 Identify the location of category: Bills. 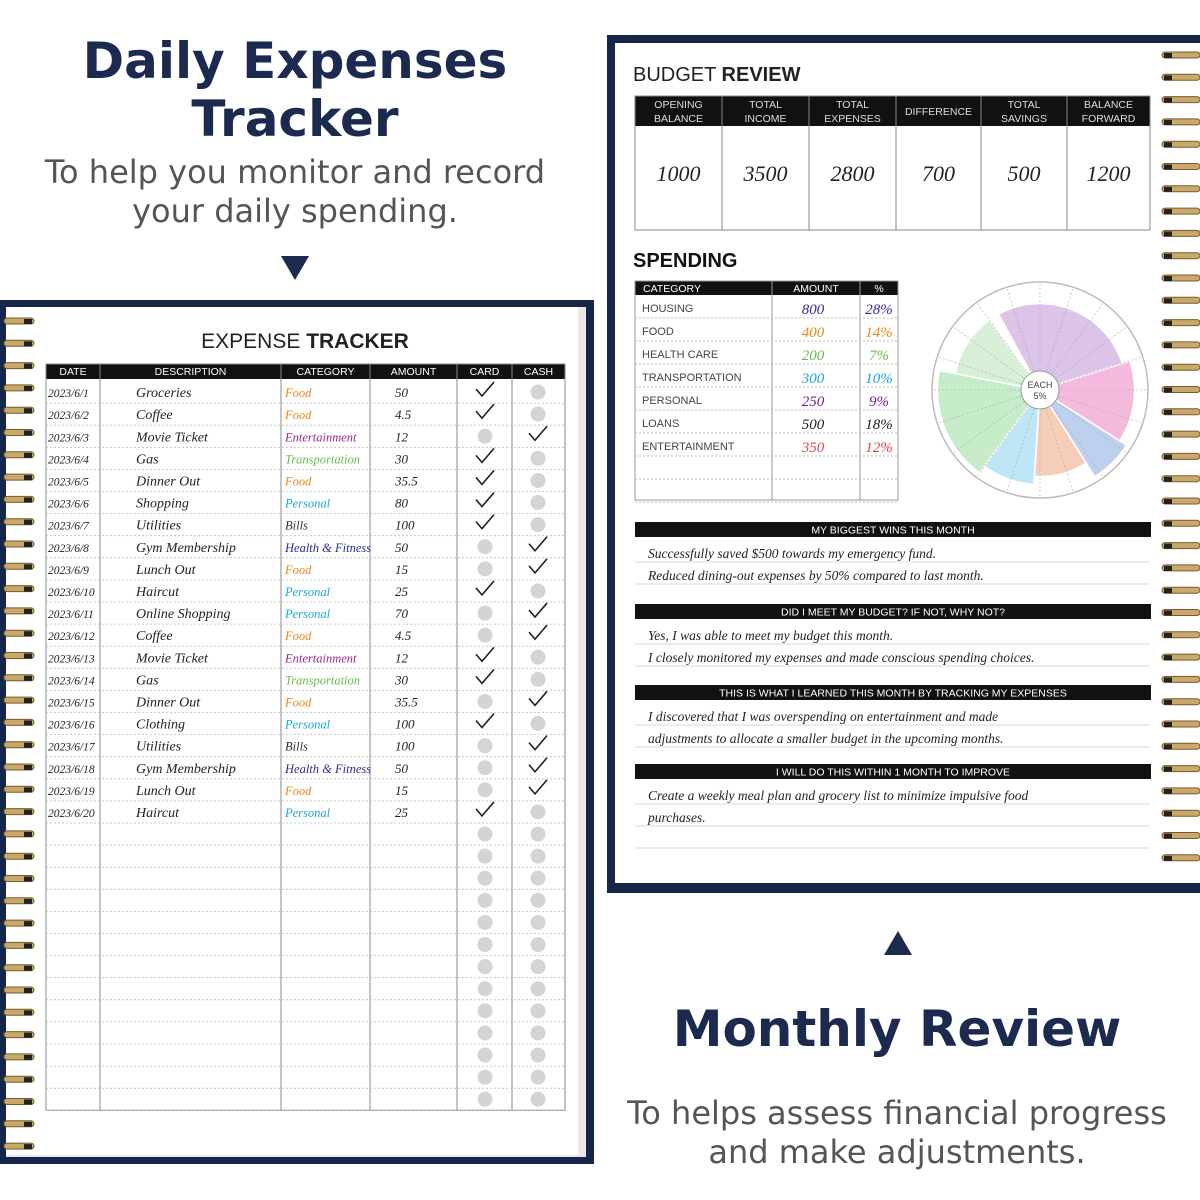
(296, 747).